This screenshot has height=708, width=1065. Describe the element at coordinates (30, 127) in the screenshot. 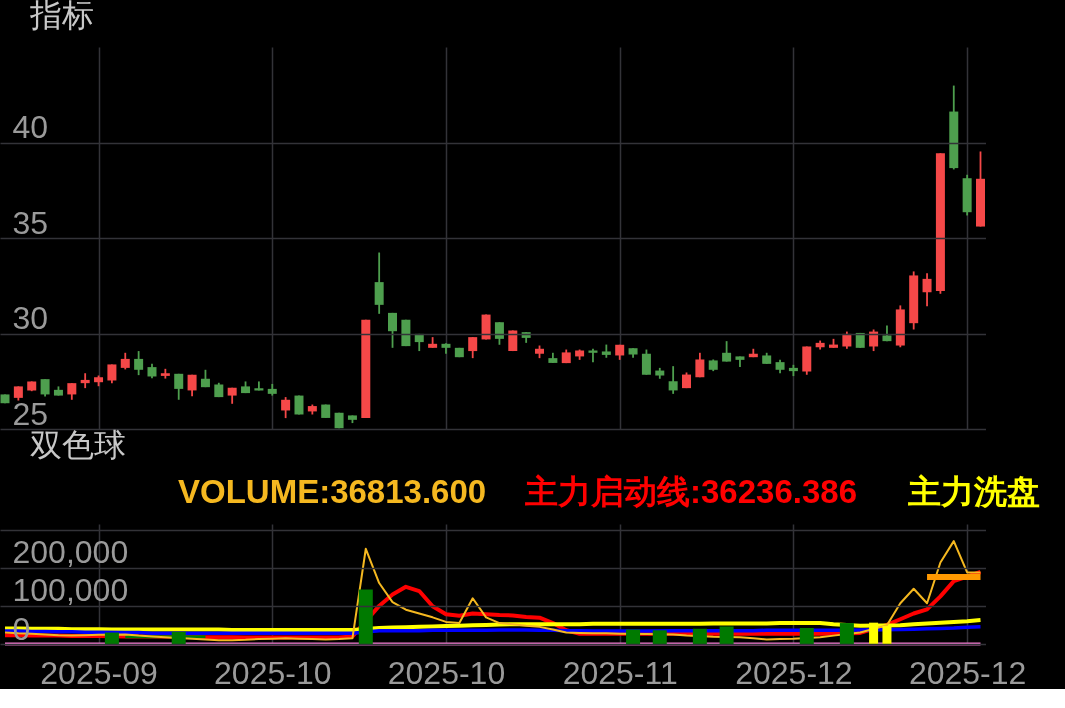

I see `y-tick-label: 40` at that location.